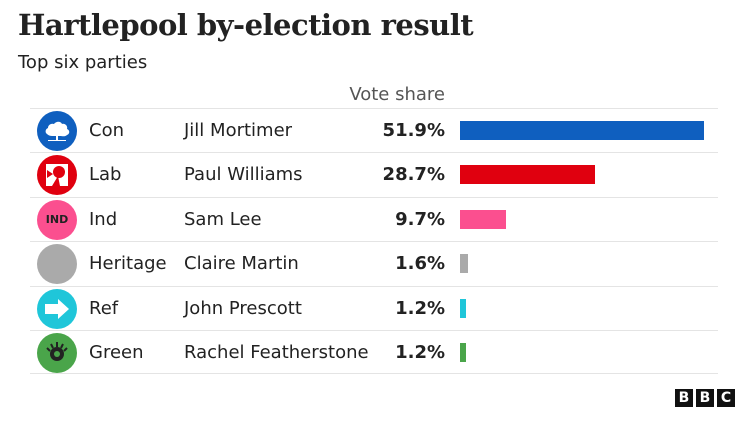  I want to click on chart-title: Hartlepool by-election result, so click(246, 25).